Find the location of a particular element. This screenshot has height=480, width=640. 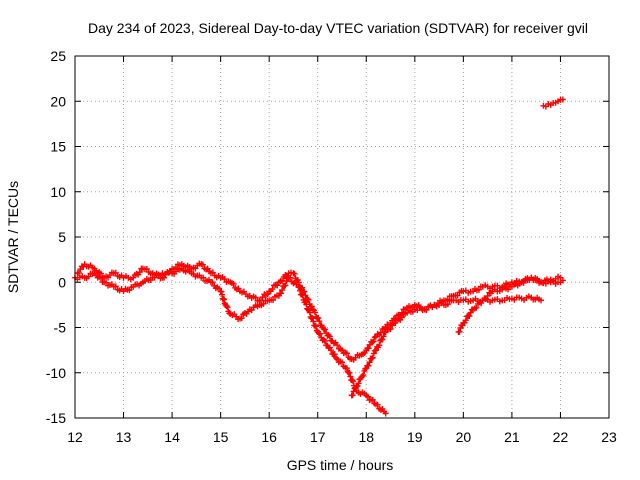

y-tick-label: 0 is located at coordinates (62, 282).